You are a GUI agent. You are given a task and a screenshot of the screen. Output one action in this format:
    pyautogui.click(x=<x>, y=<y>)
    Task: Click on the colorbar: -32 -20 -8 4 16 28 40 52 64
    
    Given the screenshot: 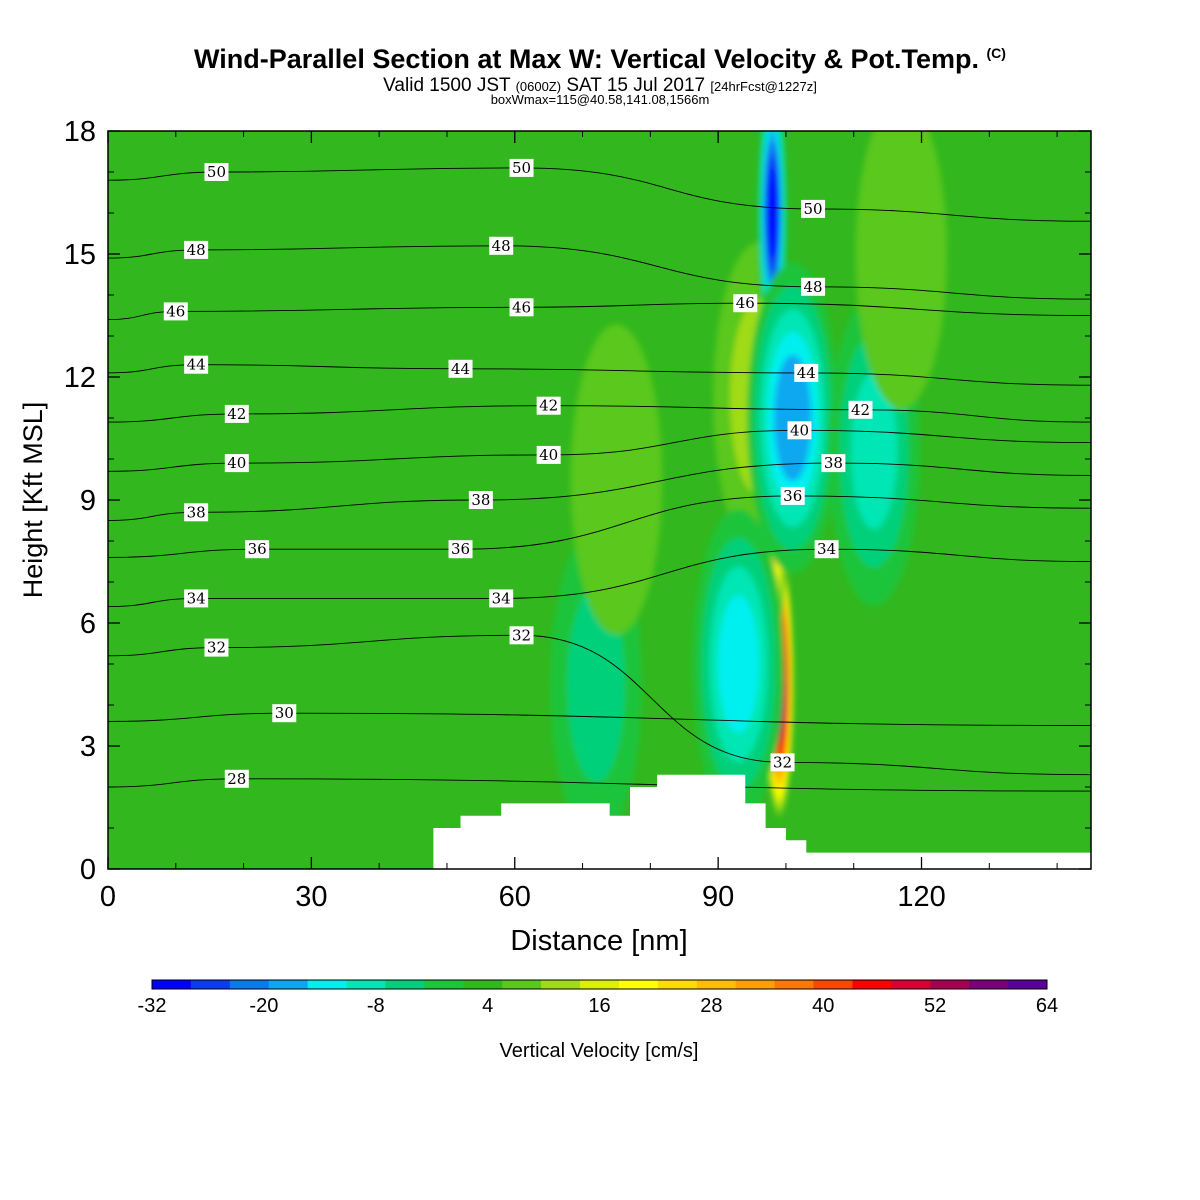 What is the action you would take?
    pyautogui.click(x=598, y=998)
    